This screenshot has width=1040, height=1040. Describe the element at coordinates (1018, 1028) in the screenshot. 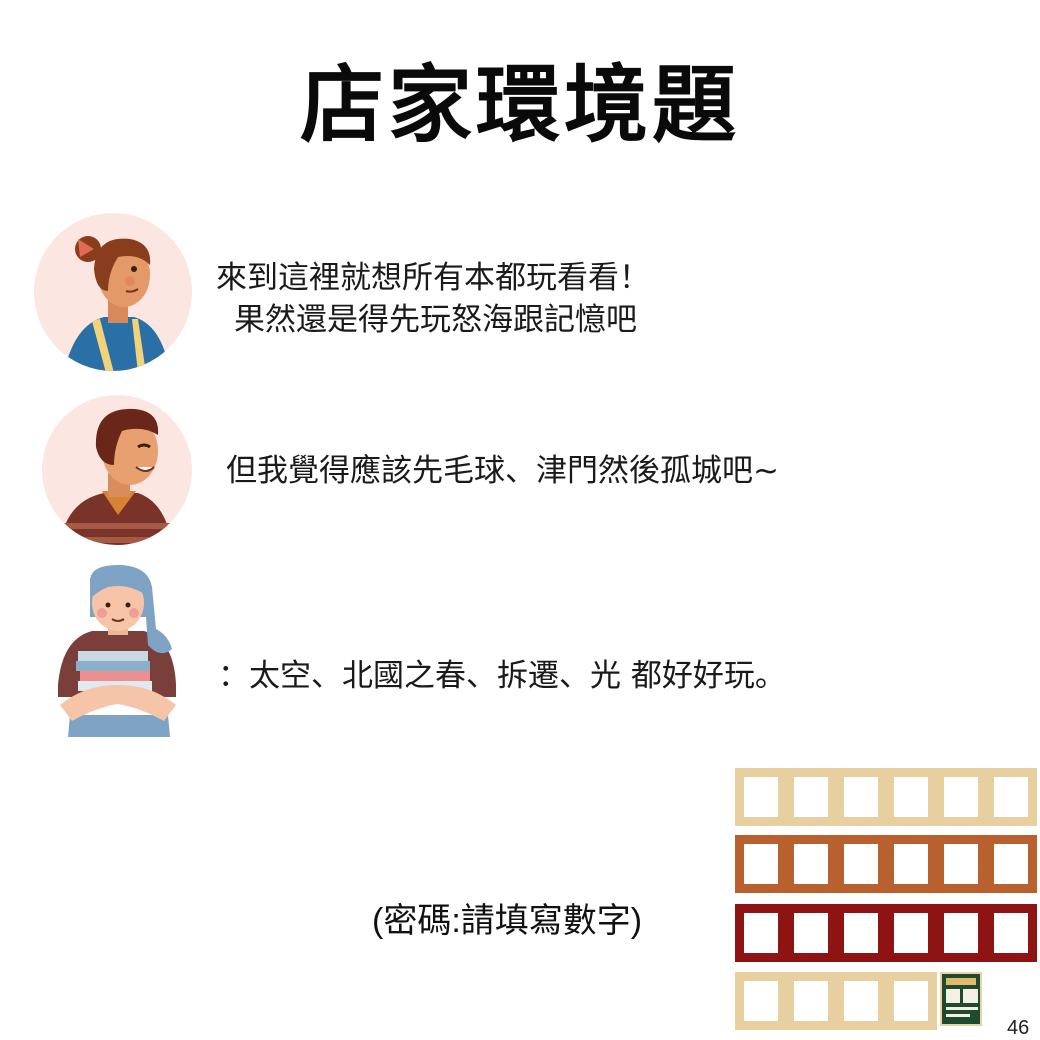

I see `page-number: 46` at that location.